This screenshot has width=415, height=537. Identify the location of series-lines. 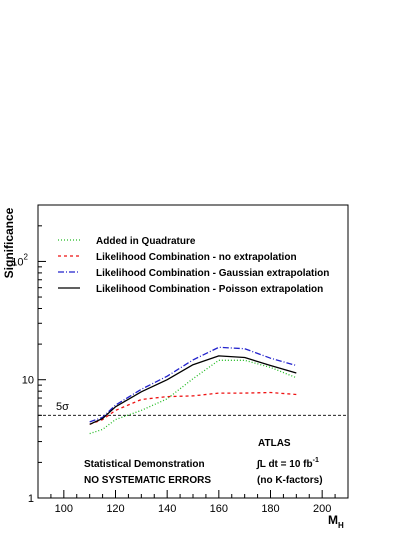
(193, 390).